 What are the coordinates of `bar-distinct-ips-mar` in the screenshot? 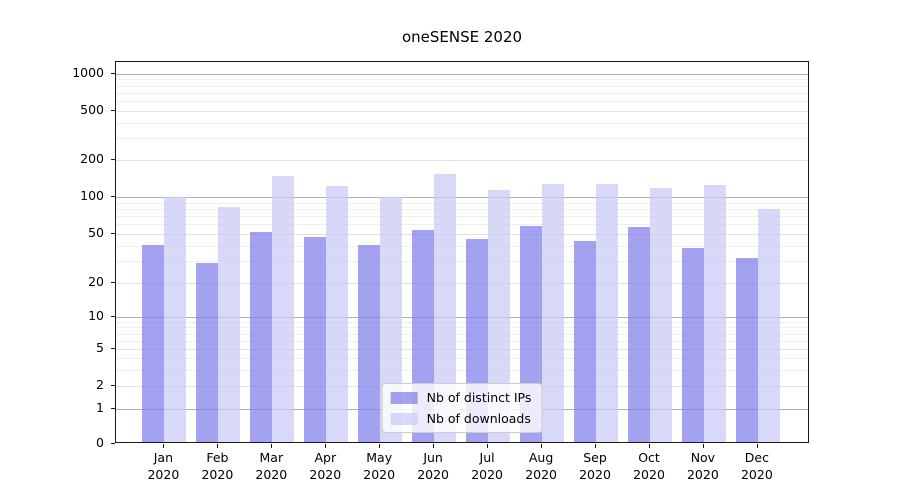 It's located at (261, 337).